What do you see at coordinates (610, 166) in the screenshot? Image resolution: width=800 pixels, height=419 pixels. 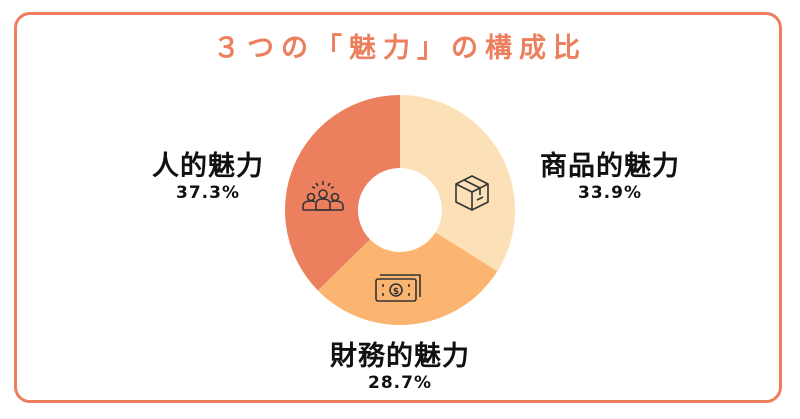 I see `slice-name-product: 商品的魅力` at bounding box center [610, 166].